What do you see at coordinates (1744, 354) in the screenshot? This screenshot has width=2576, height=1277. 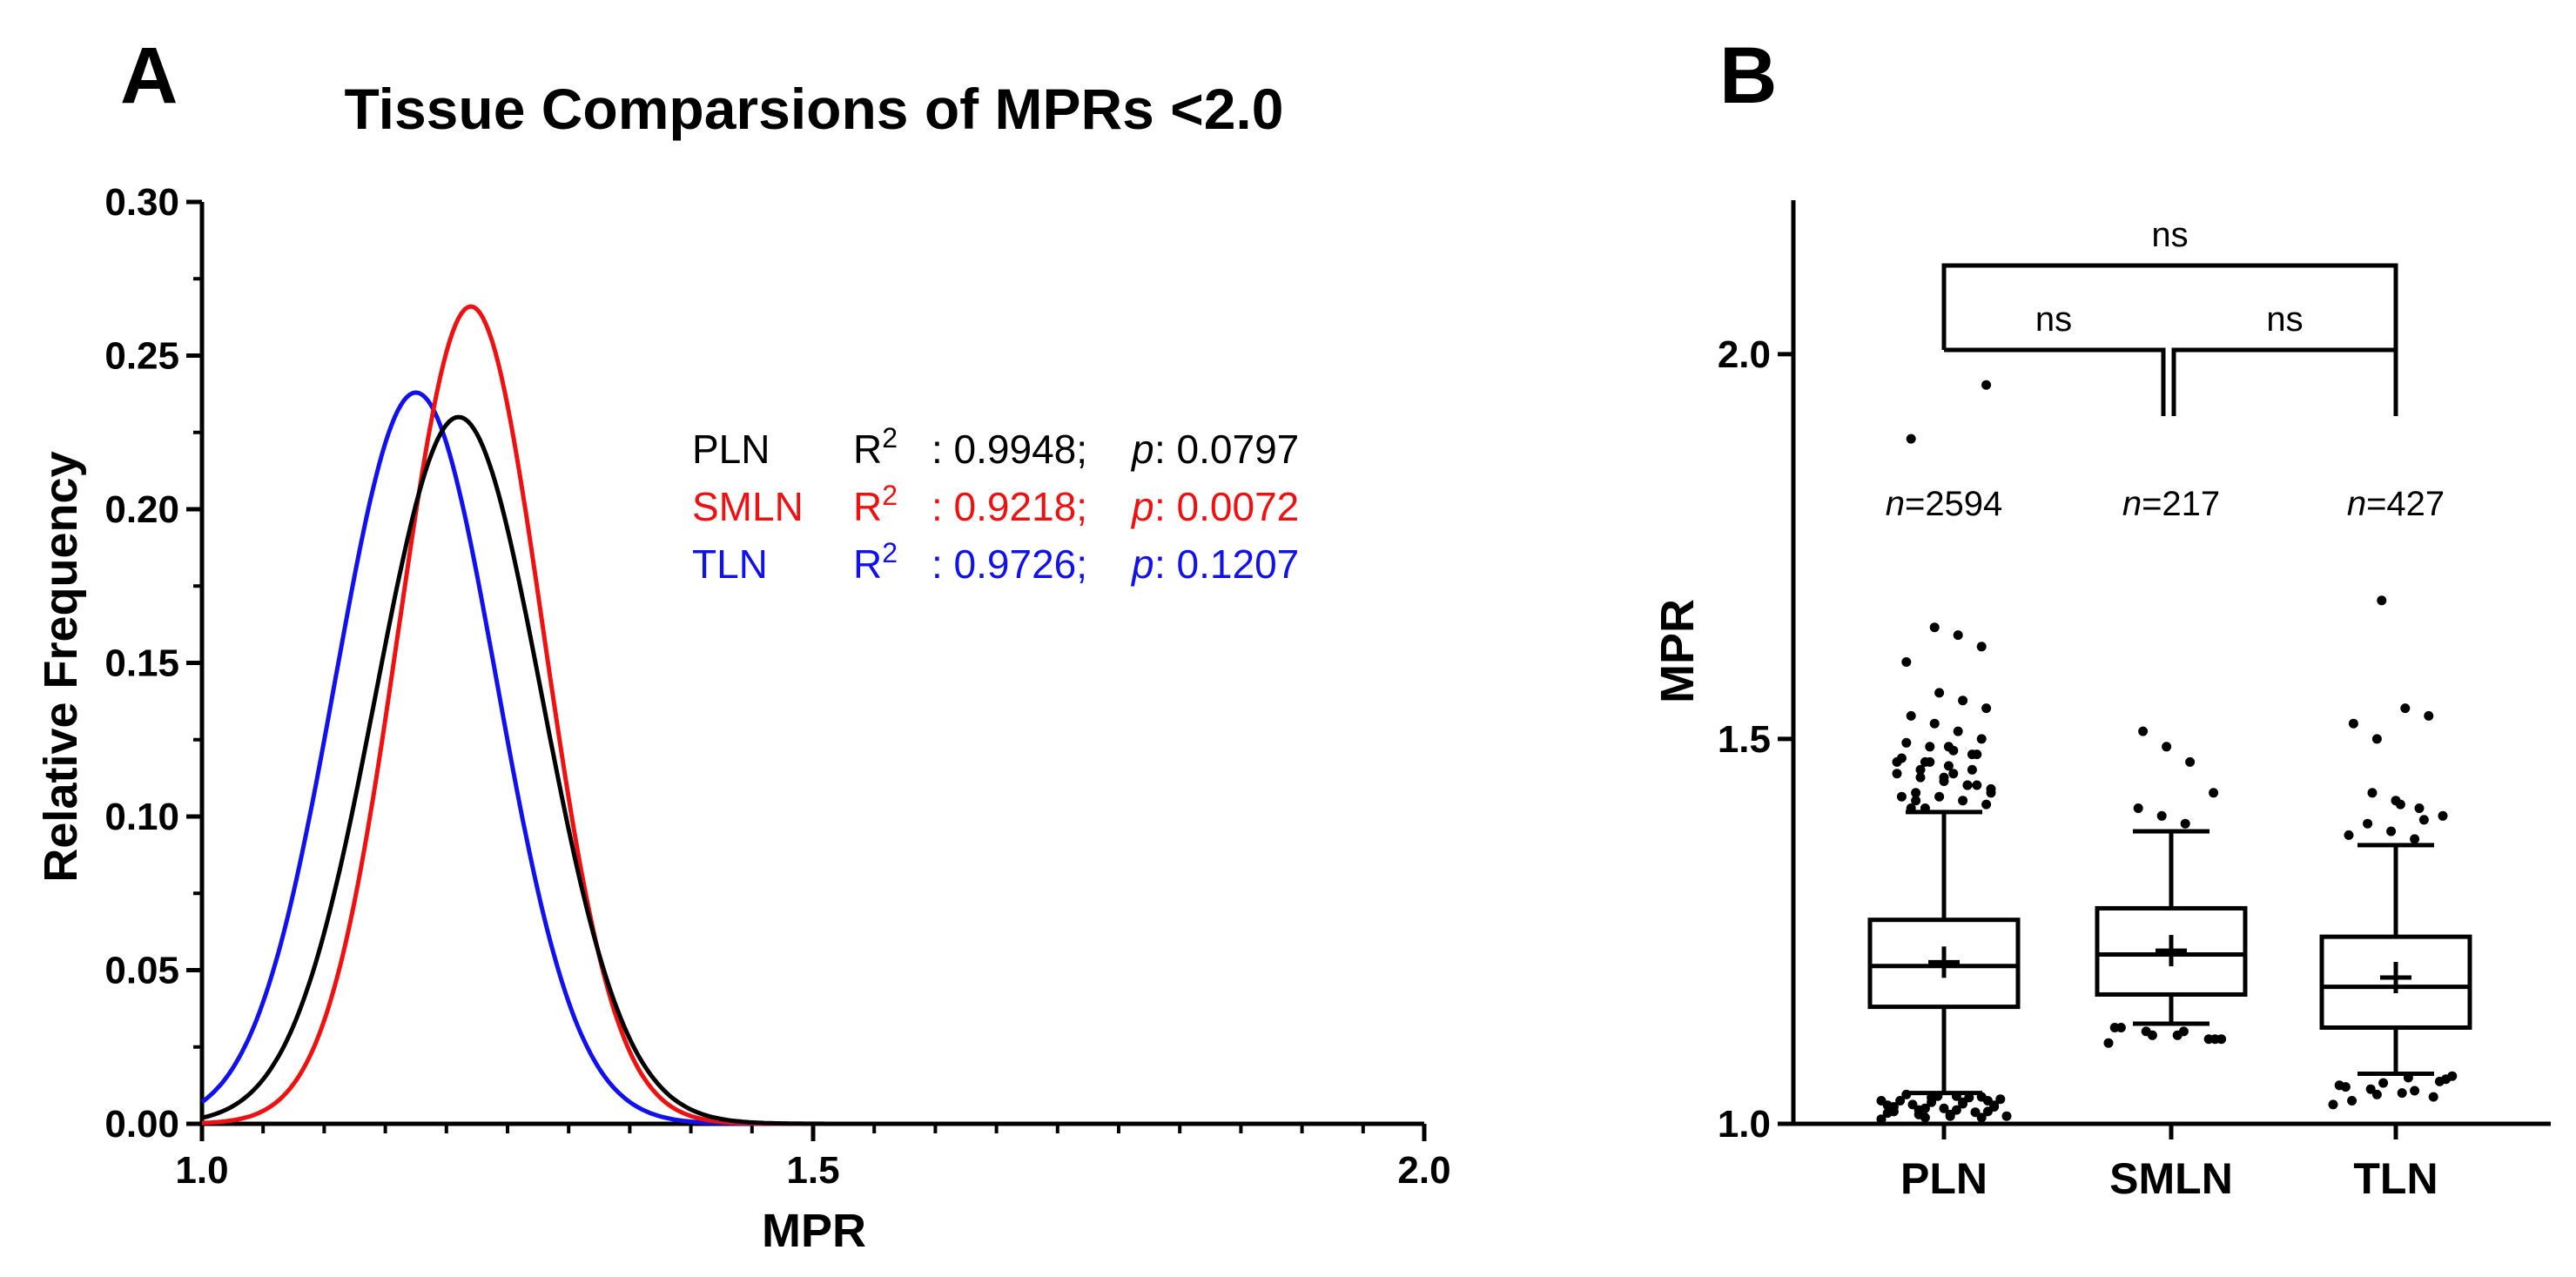 I see `y-tick-label: 2.0` at bounding box center [1744, 354].